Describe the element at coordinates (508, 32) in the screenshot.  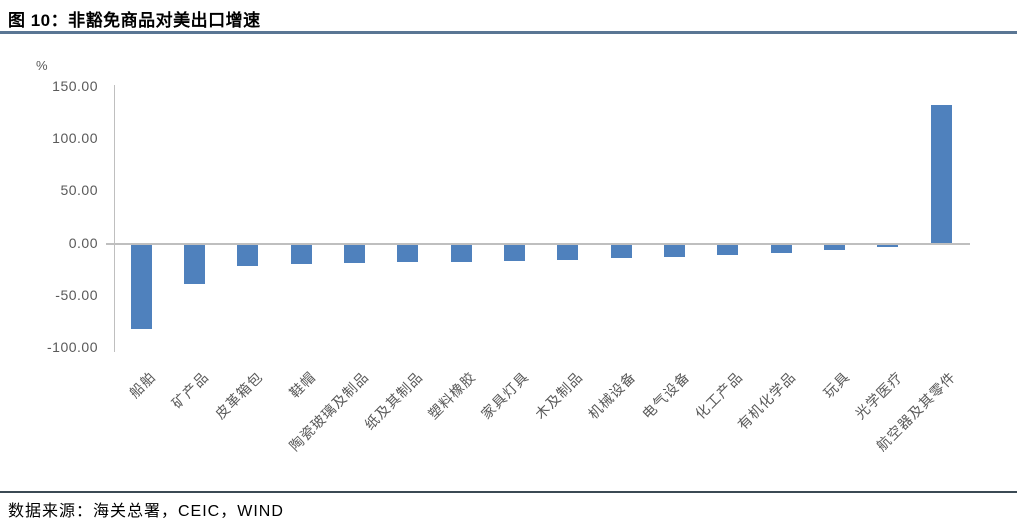
I see `title-underline` at that location.